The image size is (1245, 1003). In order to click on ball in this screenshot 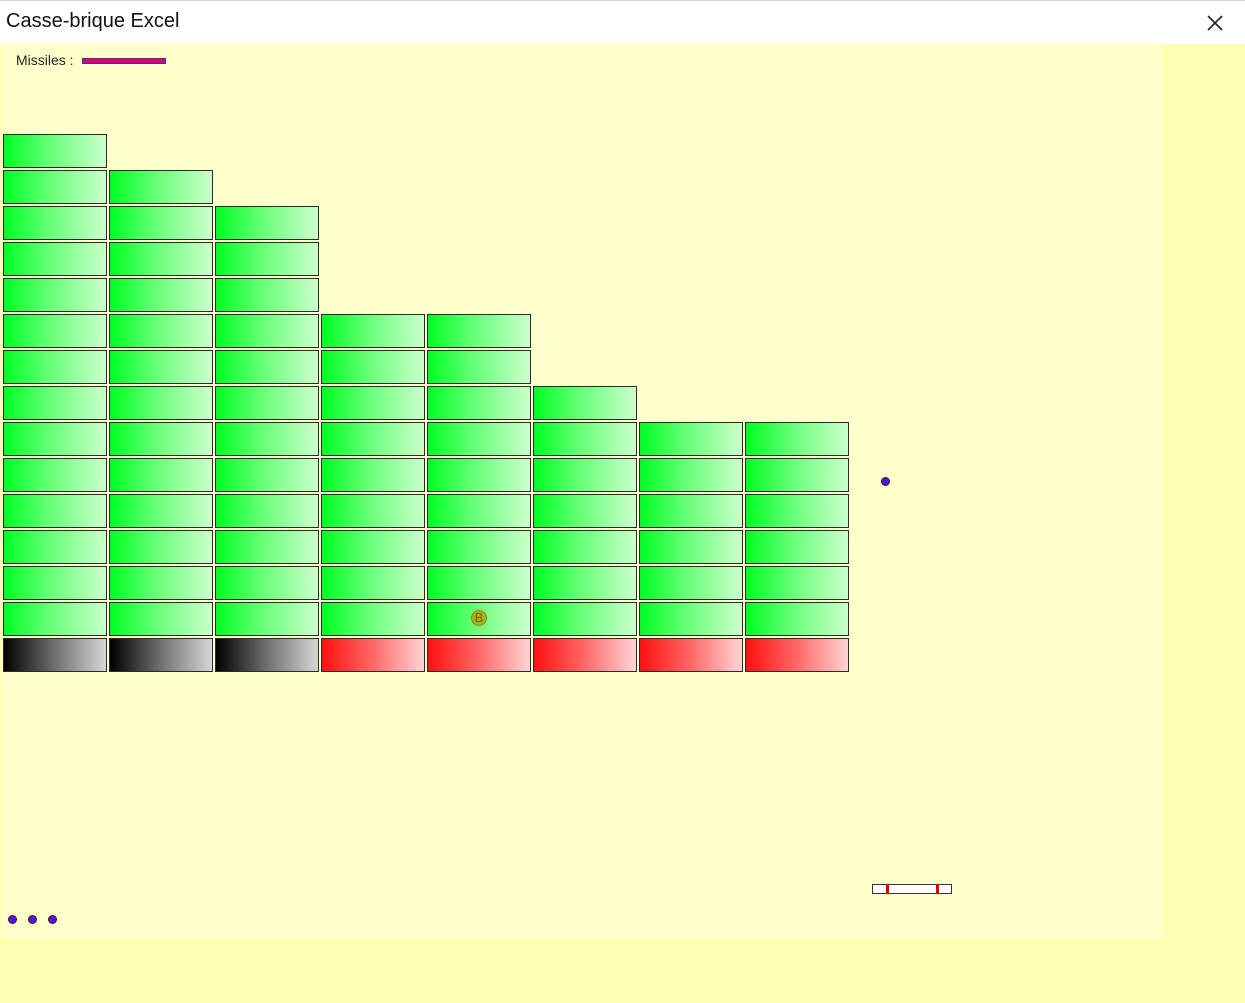, I will do `click(885, 481)`.